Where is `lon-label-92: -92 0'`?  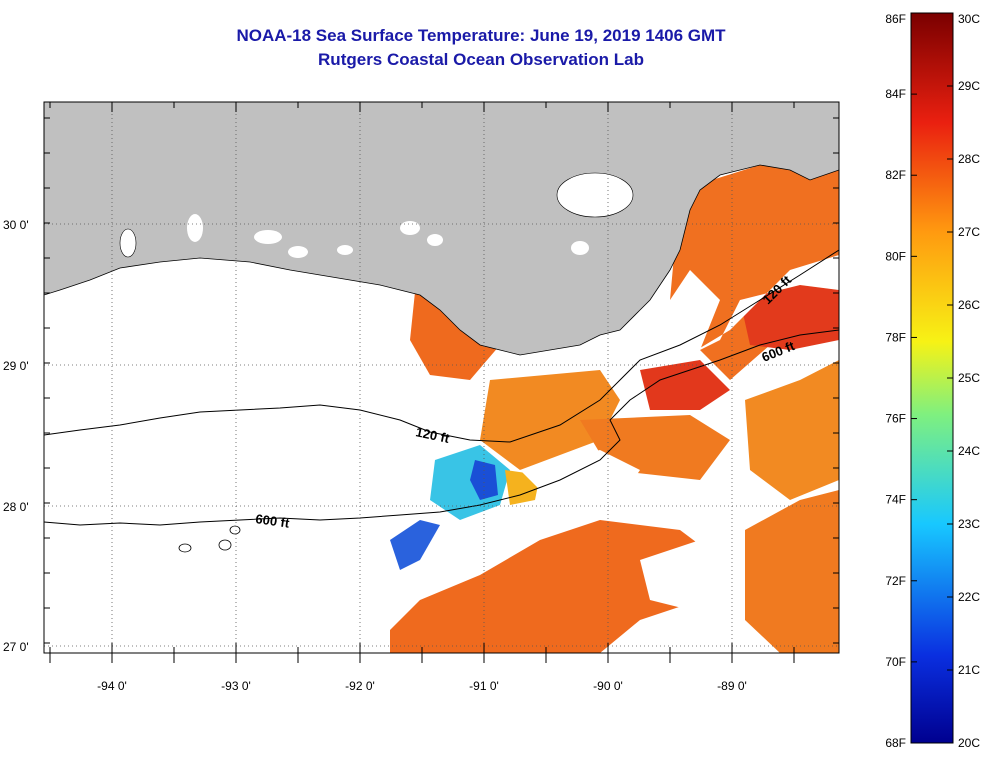 lon-label-92: -92 0' is located at coordinates (360, 686).